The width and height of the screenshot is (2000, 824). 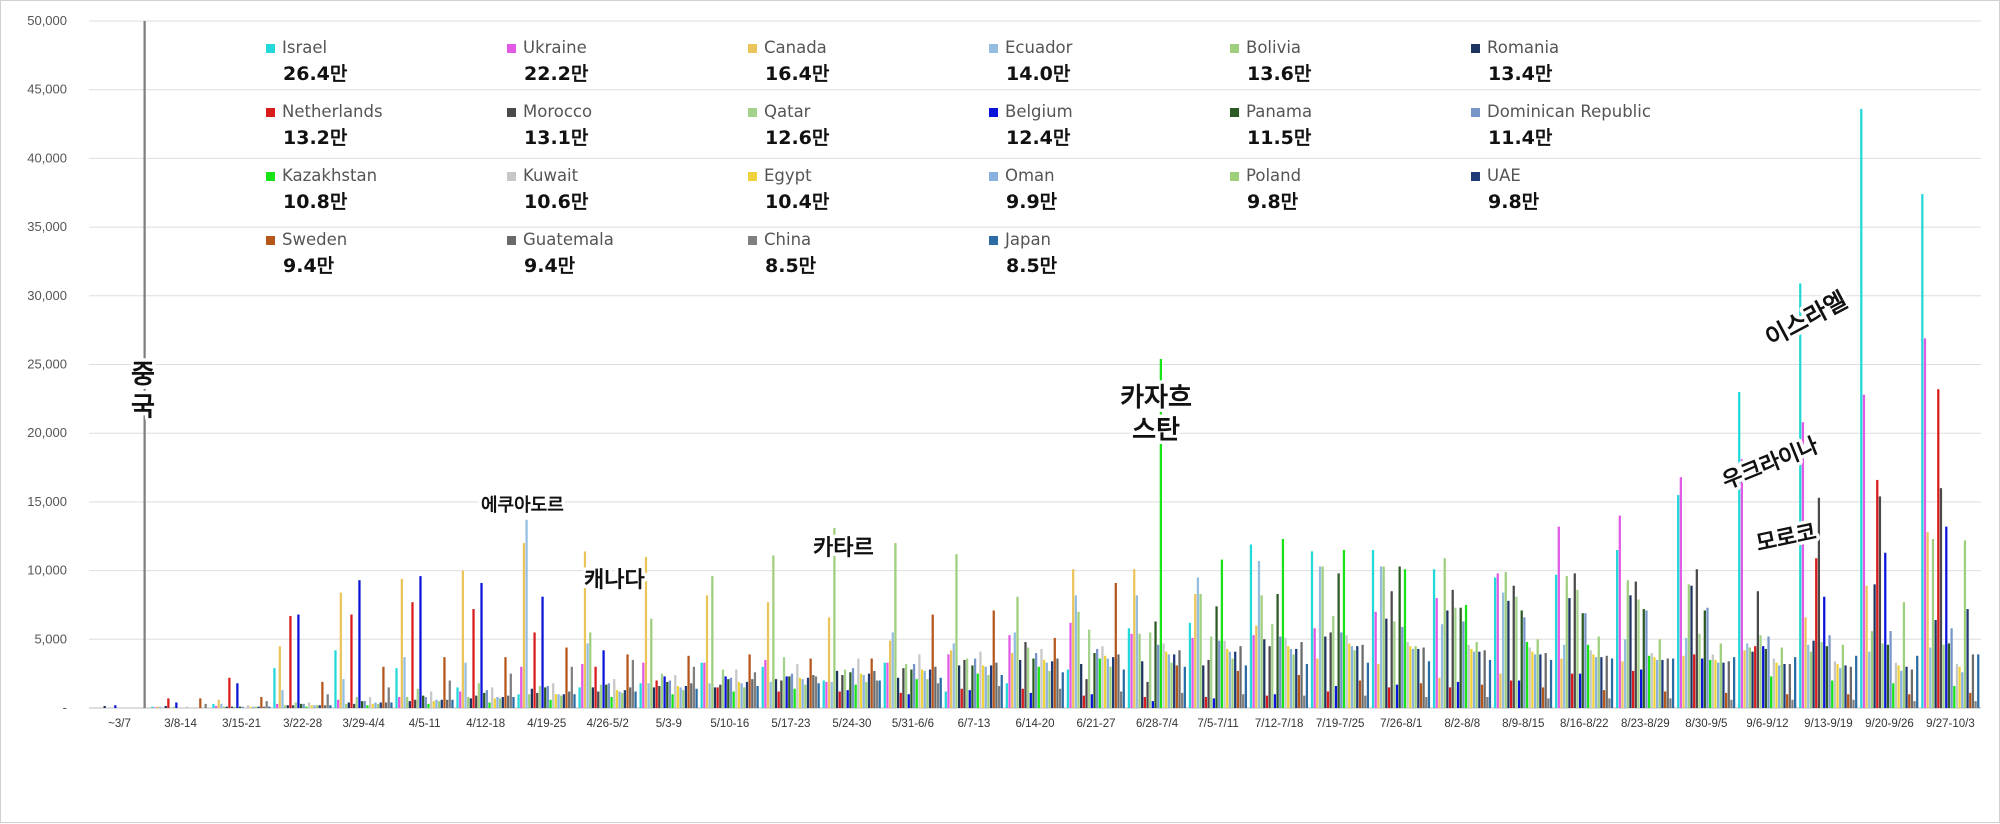 What do you see at coordinates (556, 74) in the screenshot?
I see `legend-total: 22.2만` at bounding box center [556, 74].